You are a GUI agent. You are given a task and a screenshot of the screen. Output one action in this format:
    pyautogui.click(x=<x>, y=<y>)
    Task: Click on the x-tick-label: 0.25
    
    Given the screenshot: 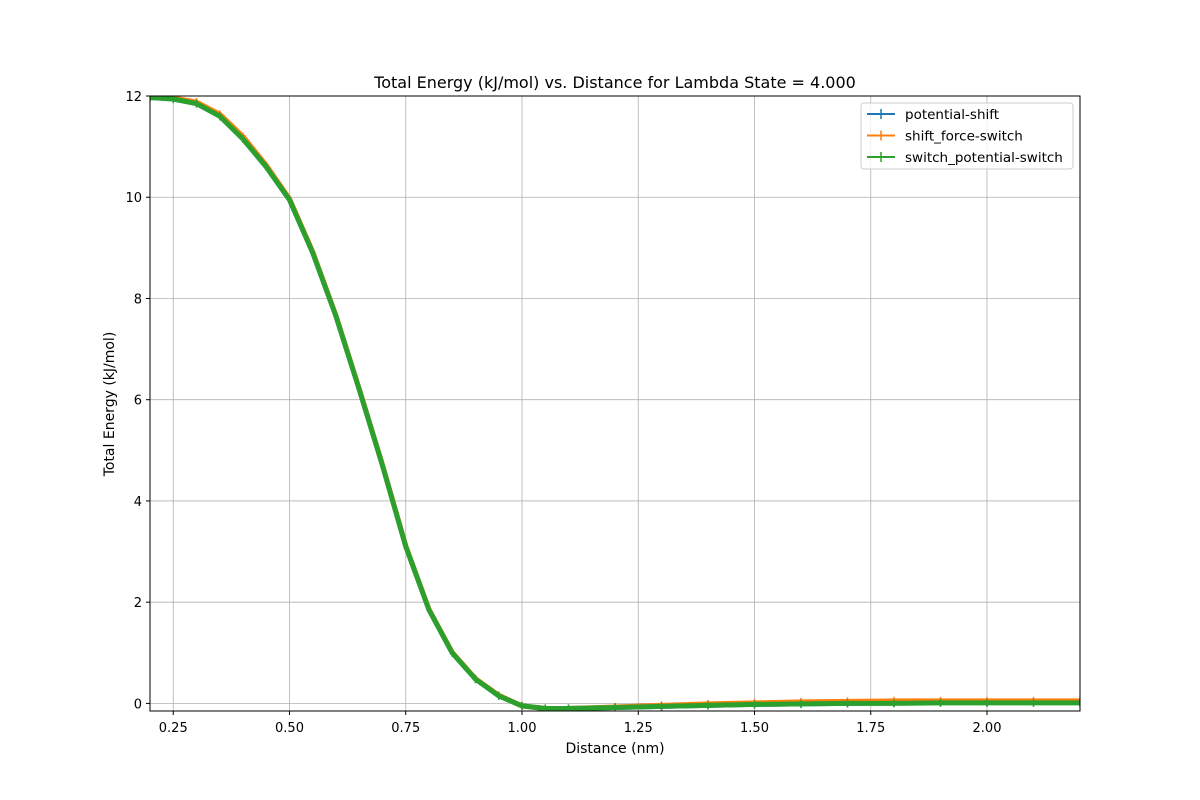 What is the action you would take?
    pyautogui.click(x=173, y=728)
    